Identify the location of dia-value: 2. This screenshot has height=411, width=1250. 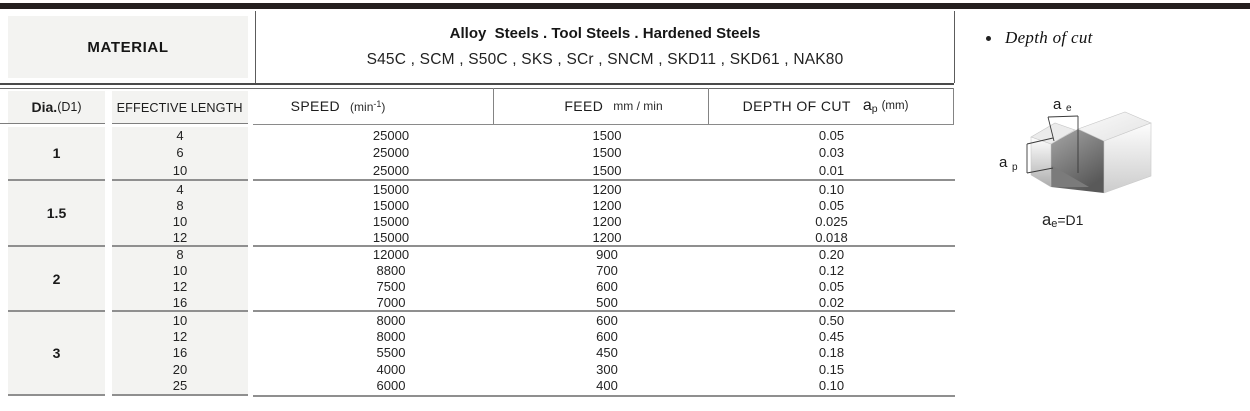
(56, 278).